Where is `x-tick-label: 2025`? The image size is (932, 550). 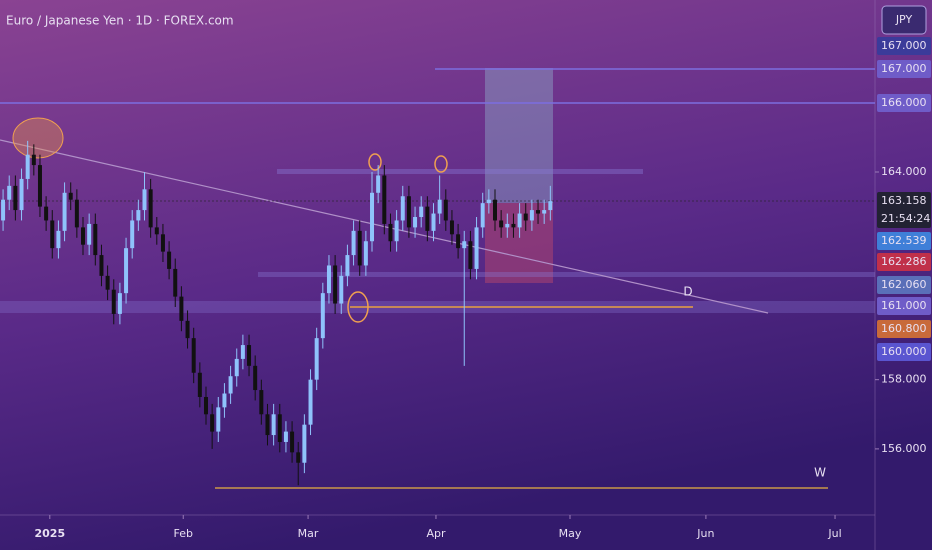 x-tick-label: 2025 is located at coordinates (49, 533).